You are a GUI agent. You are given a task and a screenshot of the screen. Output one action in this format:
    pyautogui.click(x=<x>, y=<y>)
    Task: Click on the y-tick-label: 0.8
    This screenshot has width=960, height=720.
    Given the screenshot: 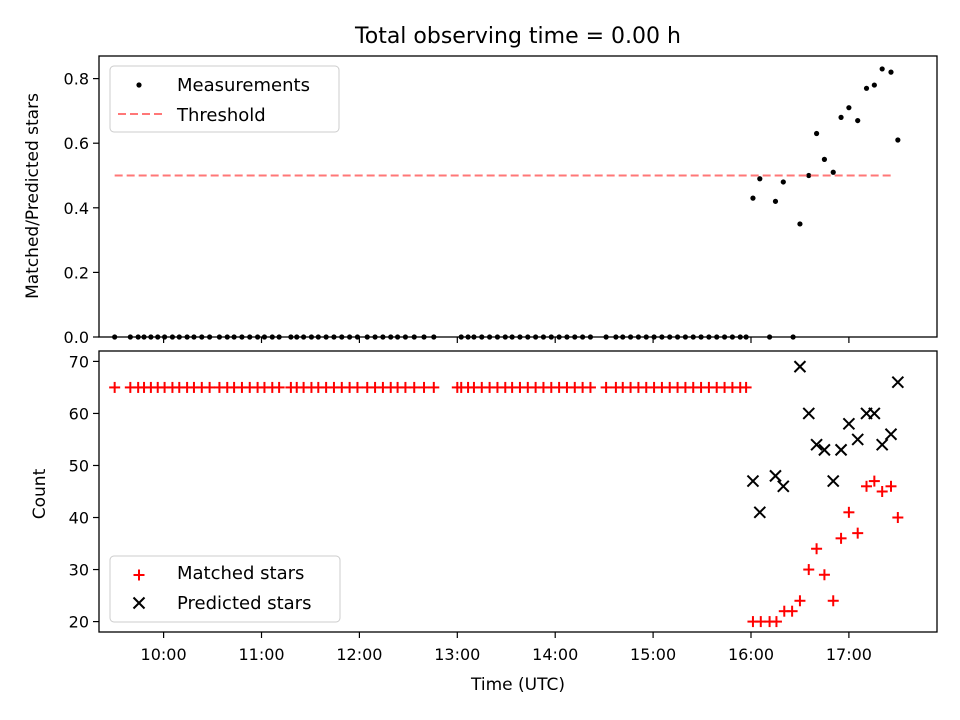 What is the action you would take?
    pyautogui.click(x=76, y=79)
    